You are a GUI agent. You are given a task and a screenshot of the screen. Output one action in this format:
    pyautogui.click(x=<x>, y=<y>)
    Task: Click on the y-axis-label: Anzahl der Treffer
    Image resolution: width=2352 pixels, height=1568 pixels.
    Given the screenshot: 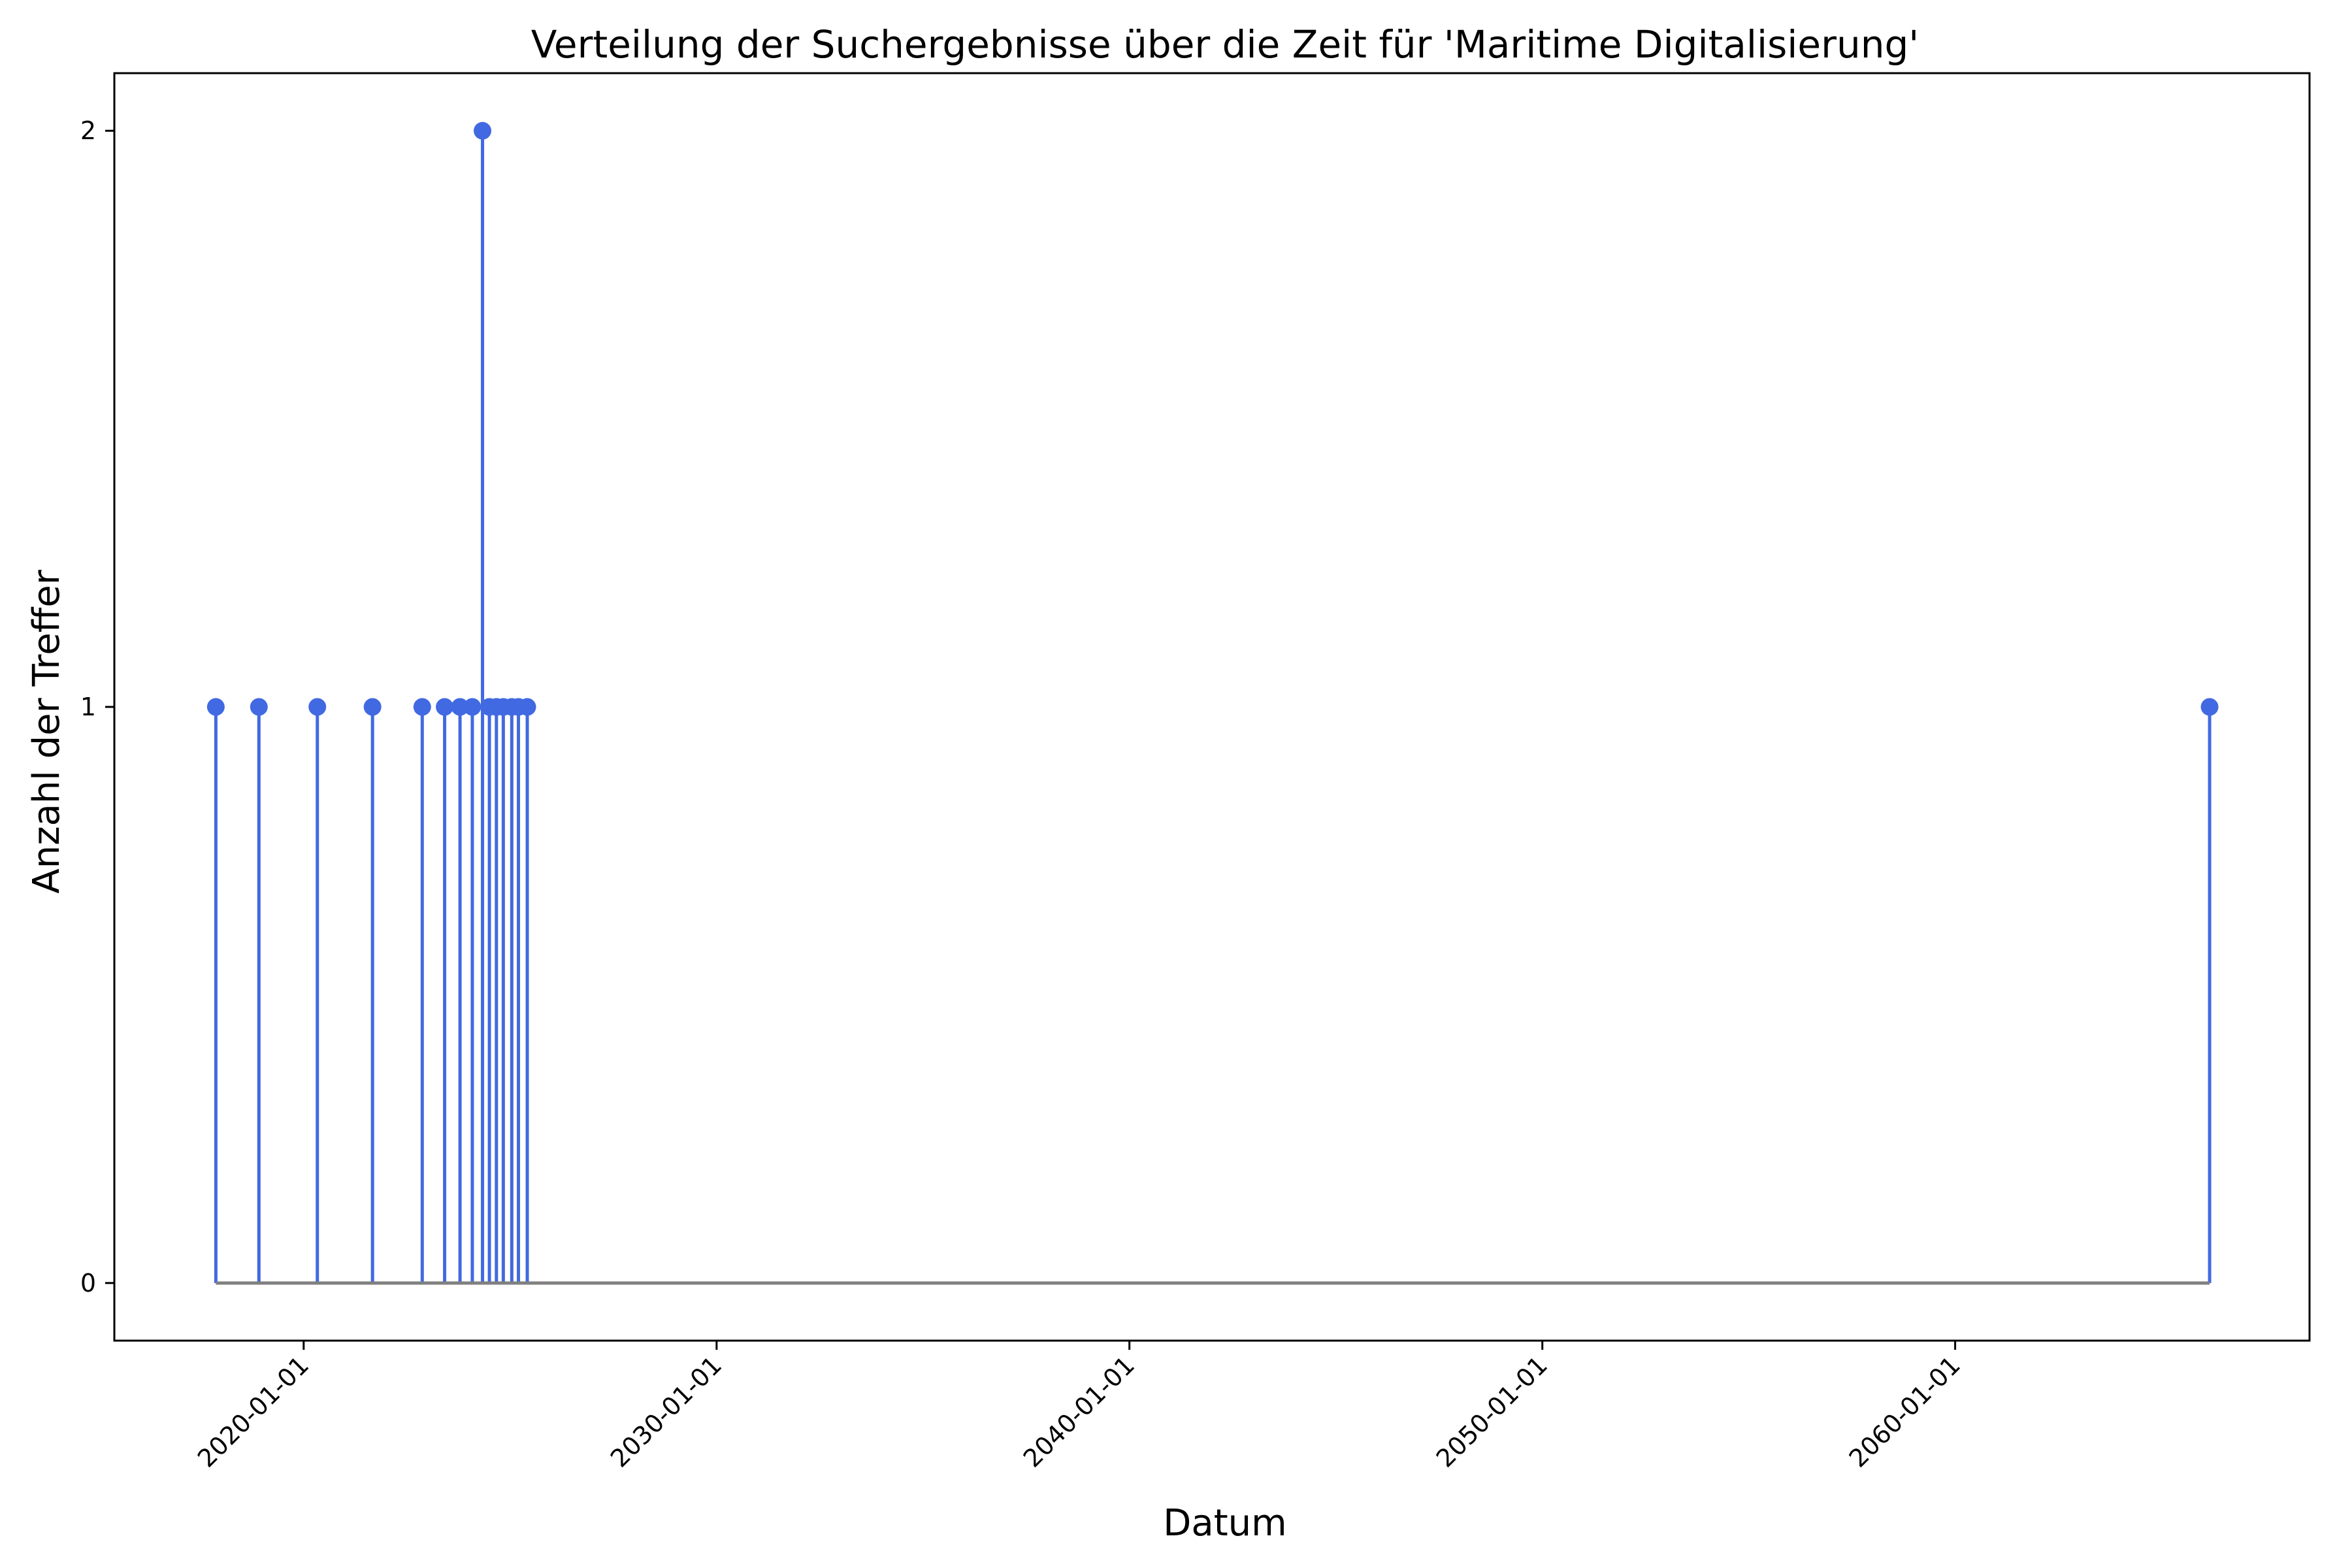 What is the action you would take?
    pyautogui.click(x=46, y=731)
    